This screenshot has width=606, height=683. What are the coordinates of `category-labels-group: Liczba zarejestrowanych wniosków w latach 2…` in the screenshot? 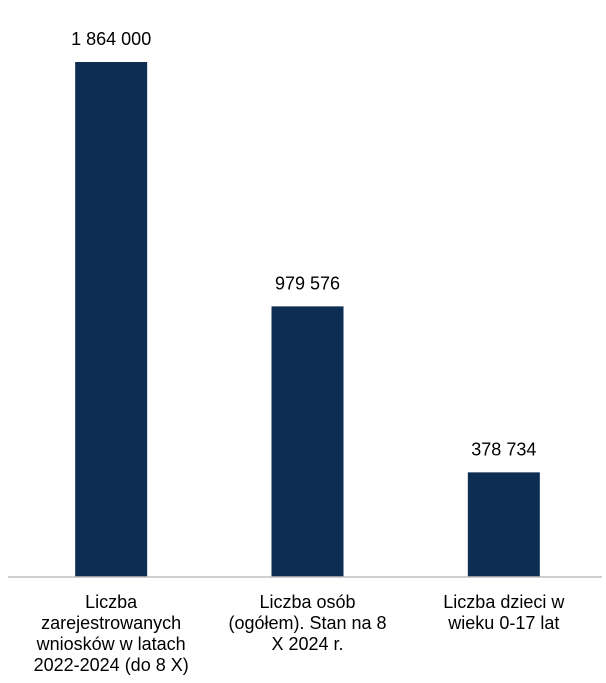 It's located at (300, 633).